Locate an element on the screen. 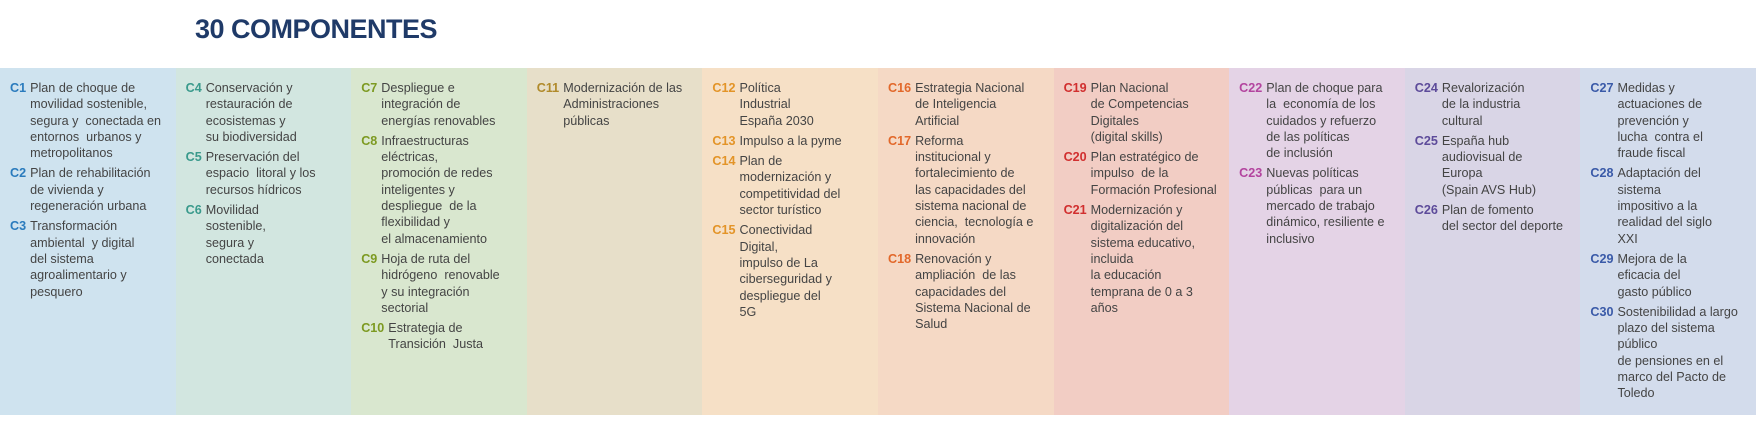 This screenshot has width=1756, height=443. text-line: despliegue del is located at coordinates (780, 295).